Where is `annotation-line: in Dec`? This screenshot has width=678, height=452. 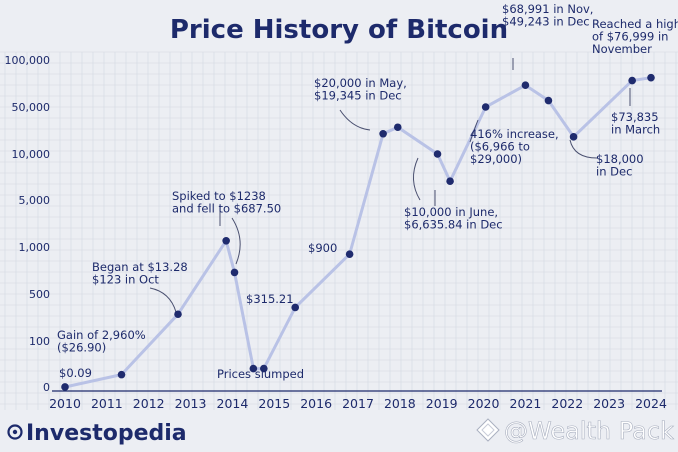 annotation-line: in Dec is located at coordinates (614, 172).